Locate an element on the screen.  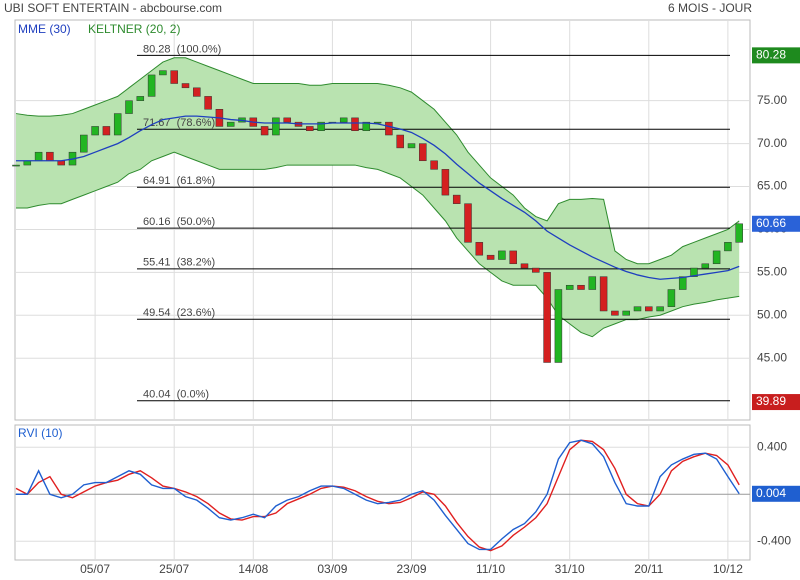
high-box is located at coordinates (776, 55).